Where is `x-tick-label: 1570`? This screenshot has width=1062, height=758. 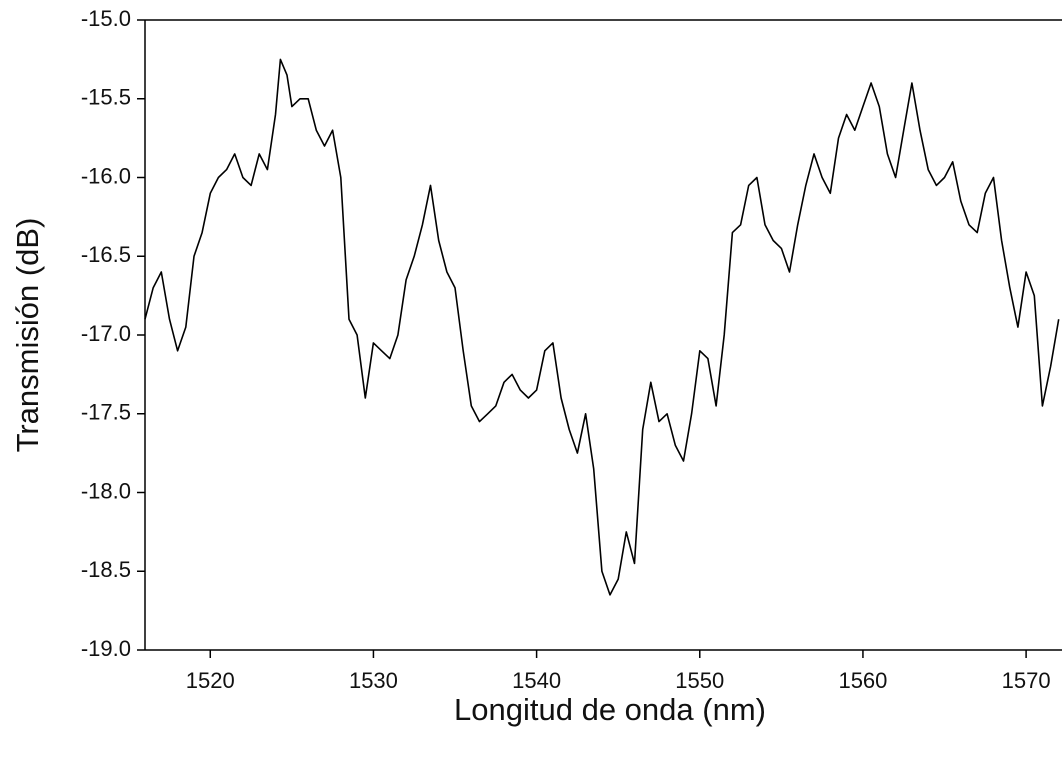
x-tick-label: 1570 is located at coordinates (1026, 680).